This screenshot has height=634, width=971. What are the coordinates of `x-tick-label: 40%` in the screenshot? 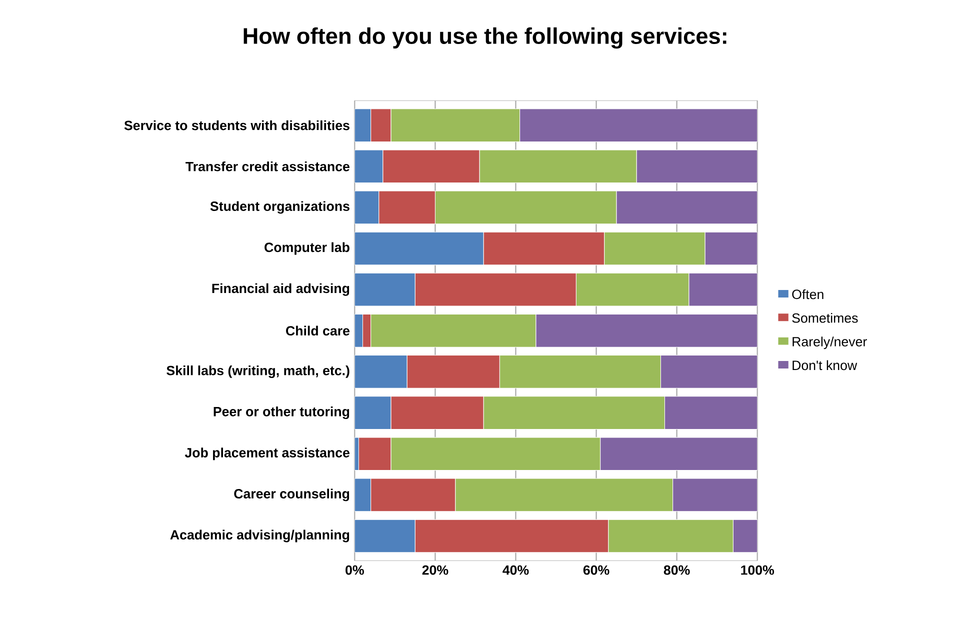 It's located at (515, 570).